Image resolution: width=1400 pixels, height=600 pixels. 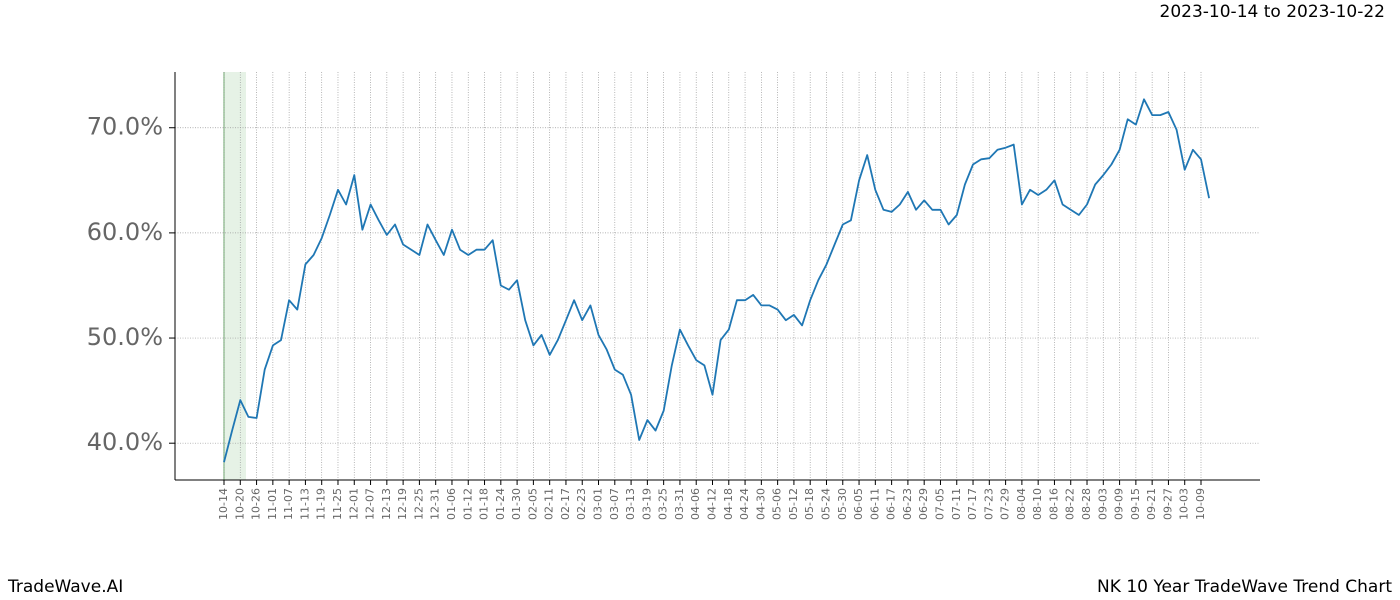 What do you see at coordinates (256, 504) in the screenshot?
I see `x-tick-label: 10-26` at bounding box center [256, 504].